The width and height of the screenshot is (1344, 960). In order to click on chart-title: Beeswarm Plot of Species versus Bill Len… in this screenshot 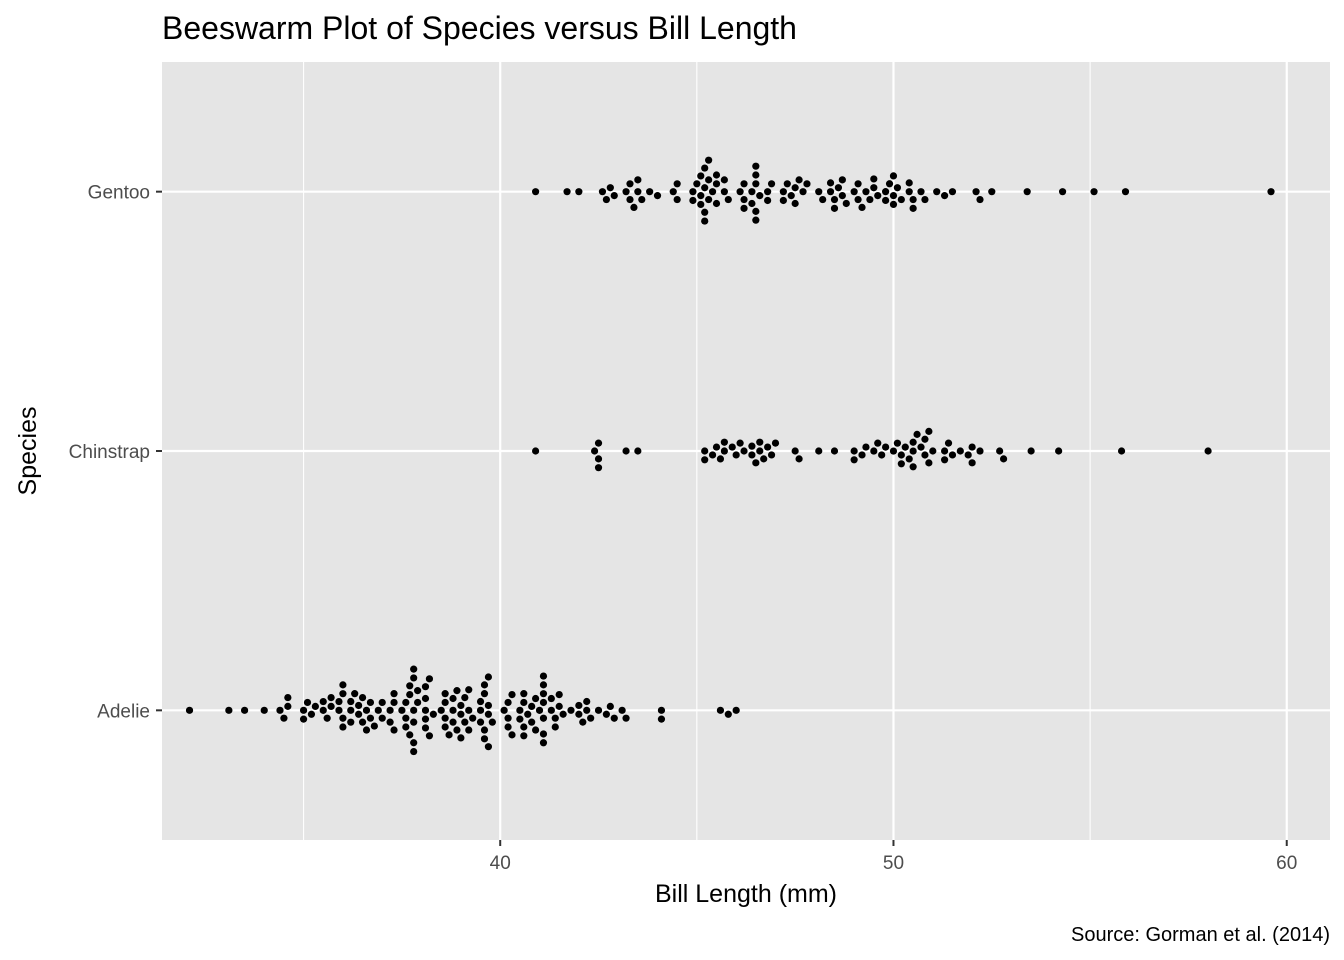, I will do `click(479, 28)`.